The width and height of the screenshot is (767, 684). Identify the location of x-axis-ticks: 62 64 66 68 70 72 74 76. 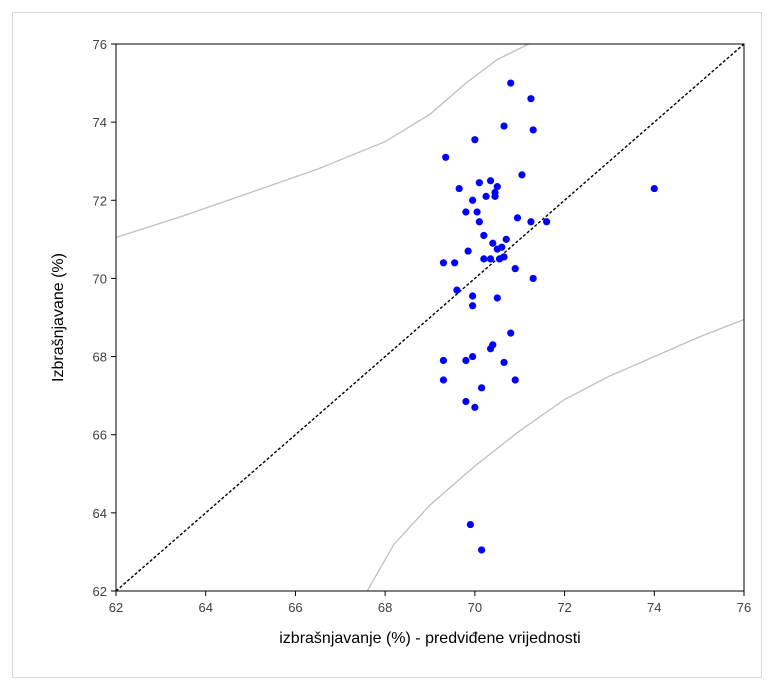
(430, 603).